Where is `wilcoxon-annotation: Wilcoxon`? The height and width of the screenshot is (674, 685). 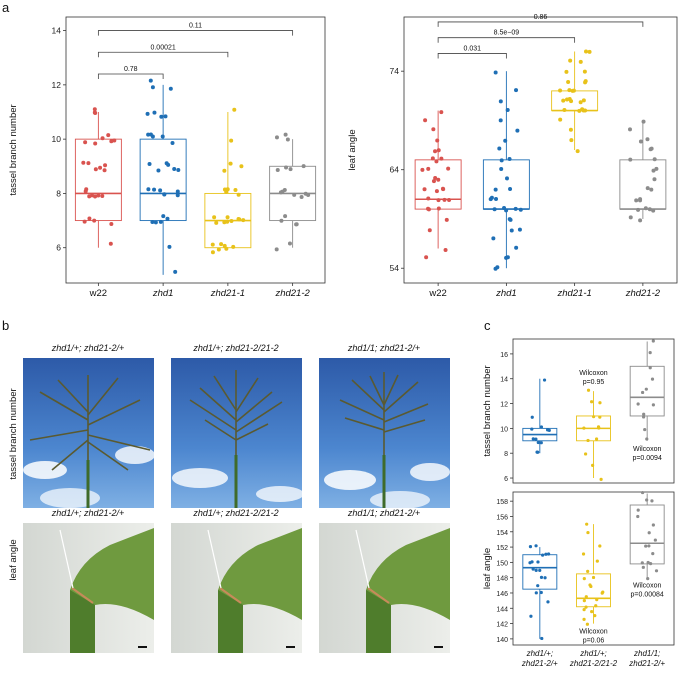 wilcoxon-annotation: Wilcoxon is located at coordinates (647, 586).